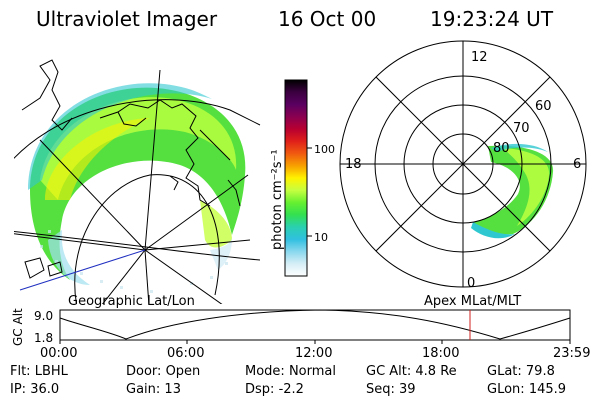  I want to click on sun-direction-line, so click(82, 270).